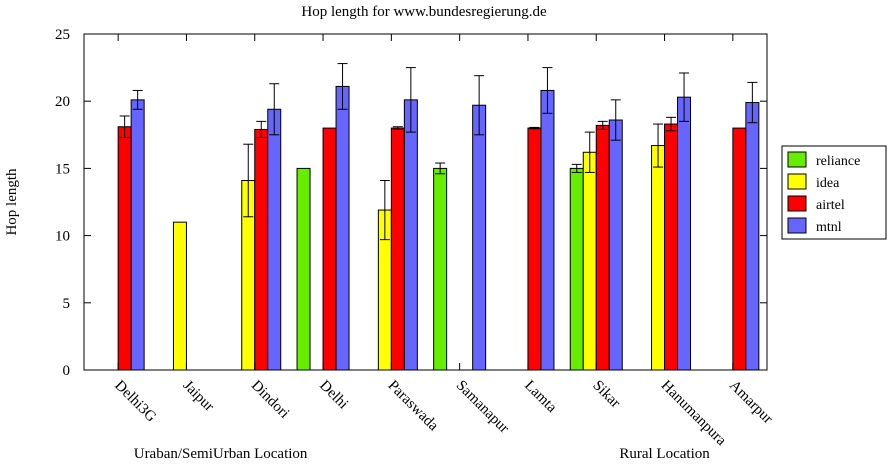  I want to click on y-tick-label: 15, so click(62, 169).